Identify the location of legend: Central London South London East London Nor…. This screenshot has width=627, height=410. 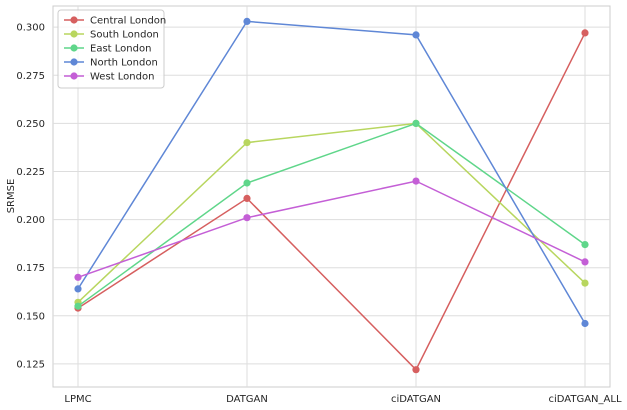
(111, 49).